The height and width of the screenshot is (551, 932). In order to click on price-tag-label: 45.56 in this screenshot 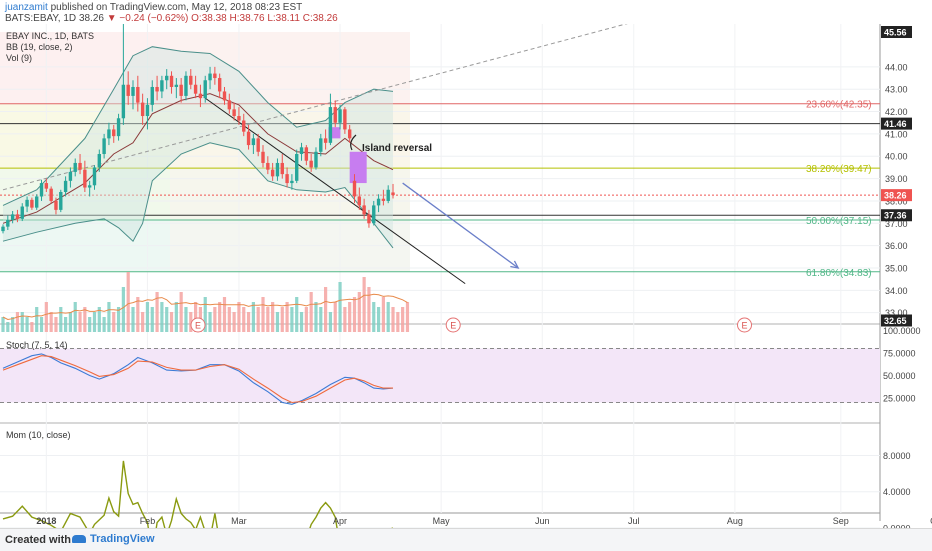, I will do `click(895, 33)`.